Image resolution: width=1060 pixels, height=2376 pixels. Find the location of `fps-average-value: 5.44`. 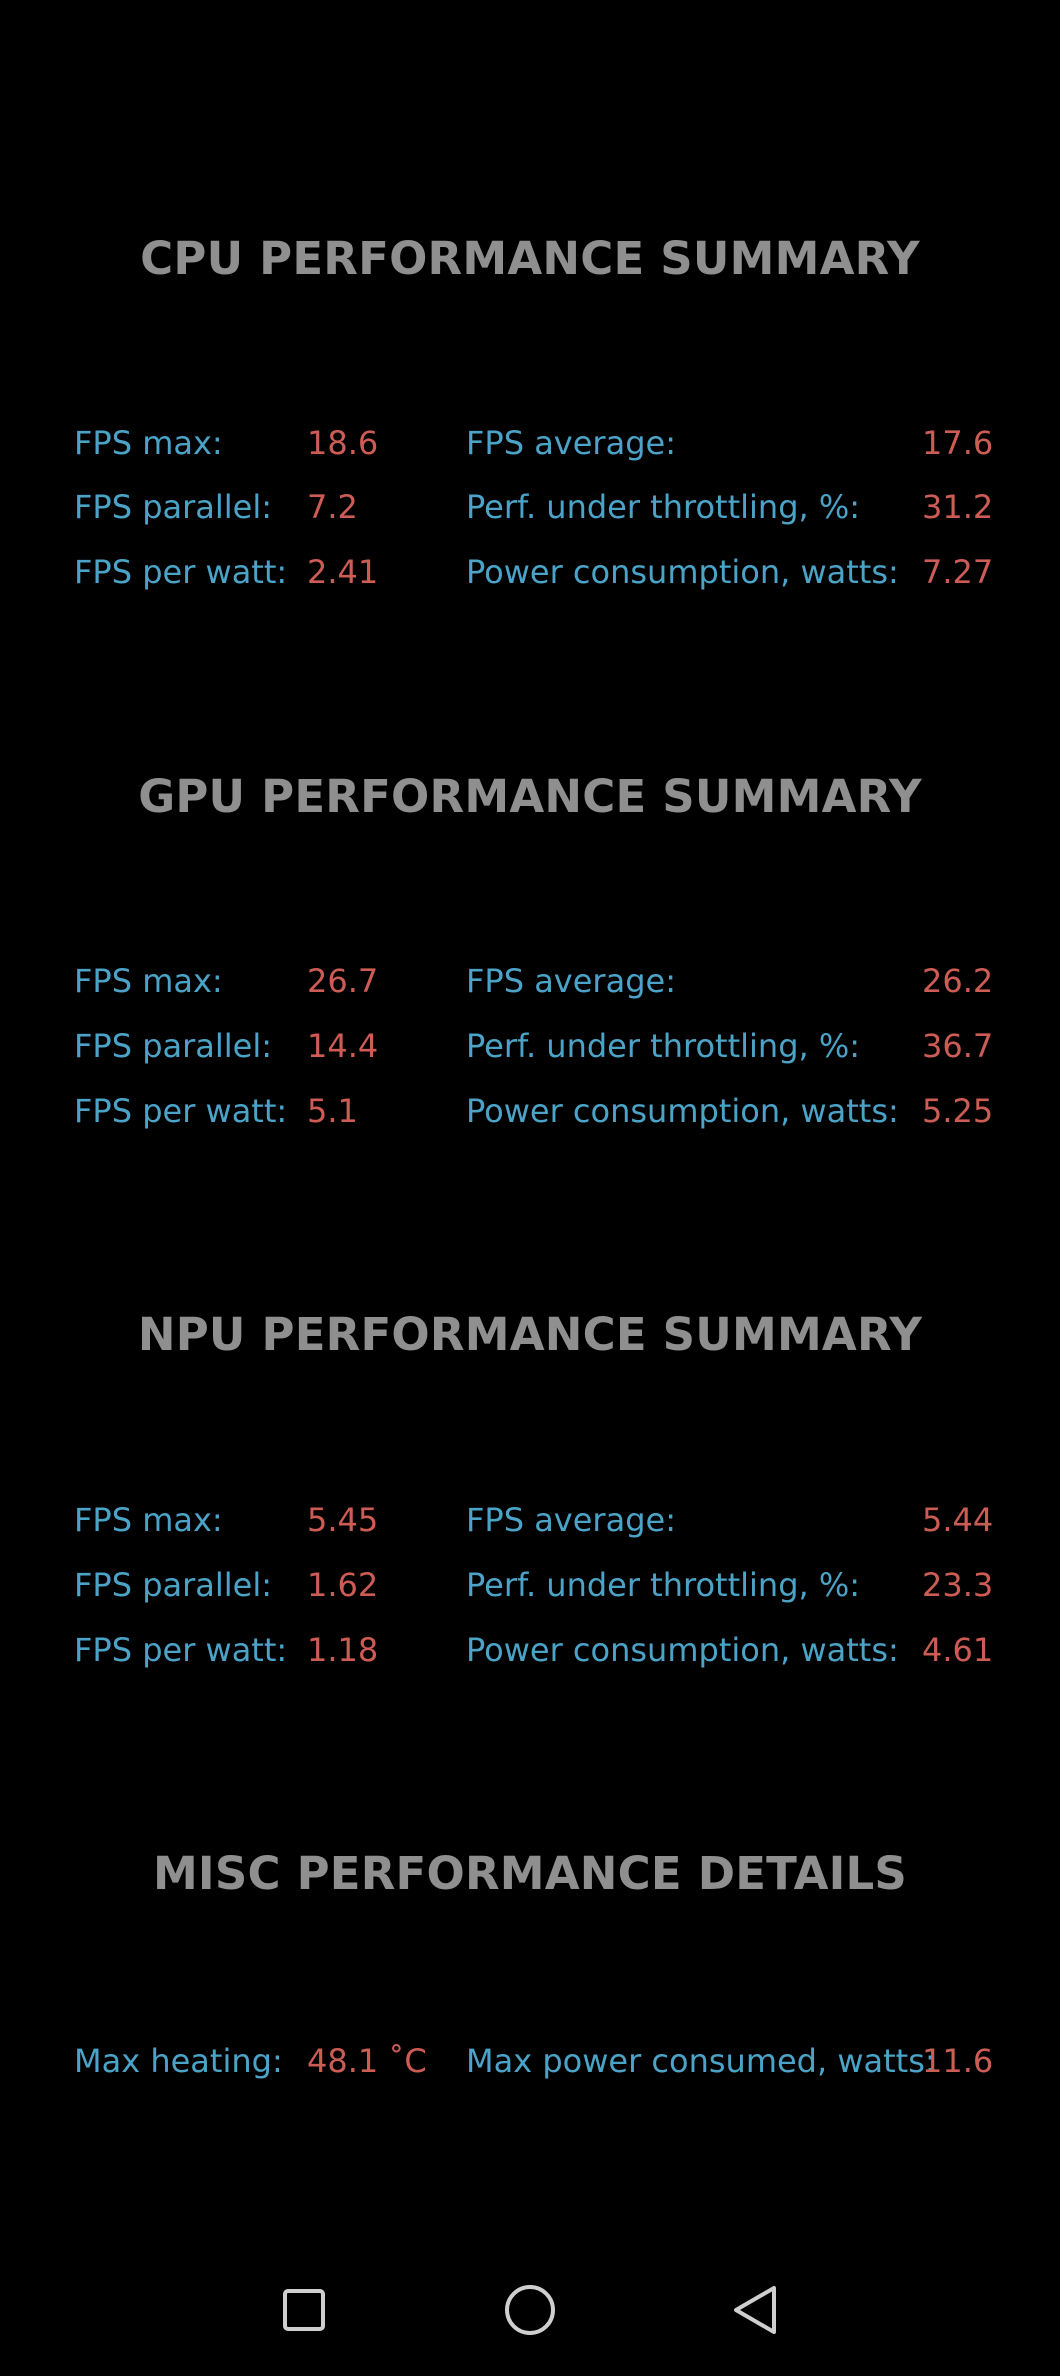

fps-average-value: 5.44 is located at coordinates (958, 1520).